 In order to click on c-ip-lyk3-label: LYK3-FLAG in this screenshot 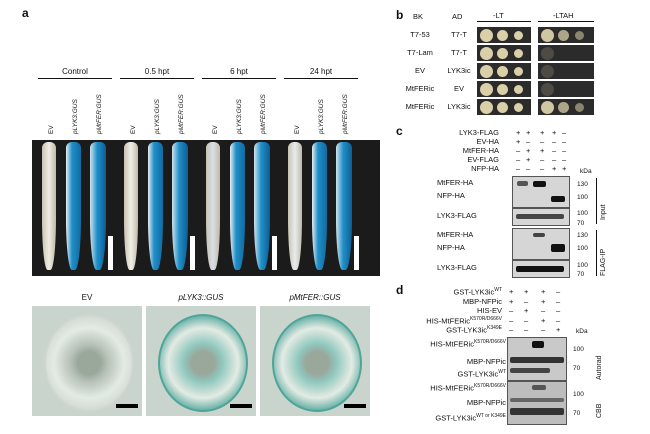, I will do `click(457, 267)`.